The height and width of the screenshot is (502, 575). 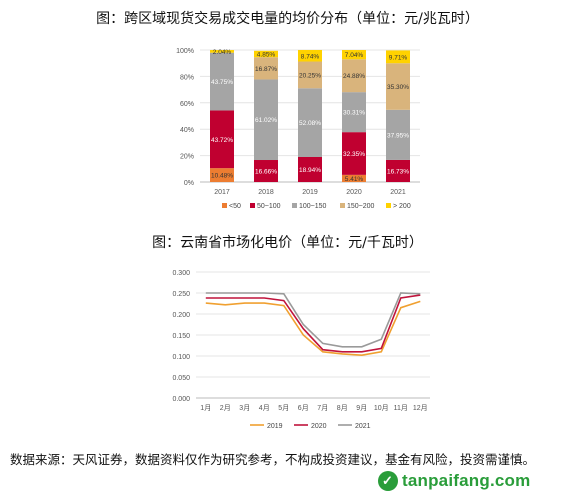 I want to click on data-label: 43.72%, so click(x=222, y=140).